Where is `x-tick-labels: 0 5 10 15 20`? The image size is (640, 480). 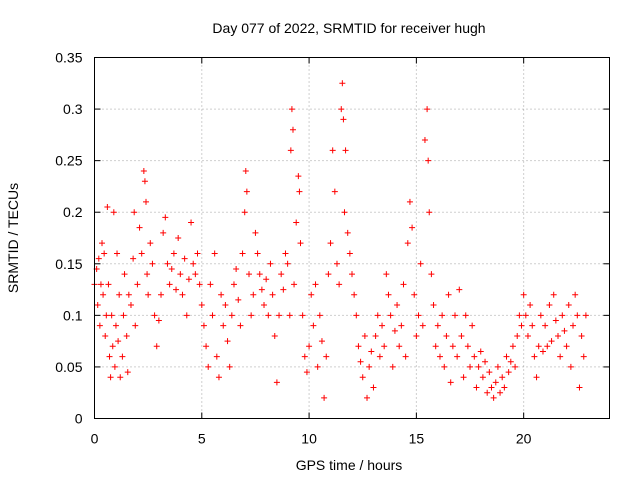 x-tick-labels: 0 5 10 15 20 is located at coordinates (311, 439).